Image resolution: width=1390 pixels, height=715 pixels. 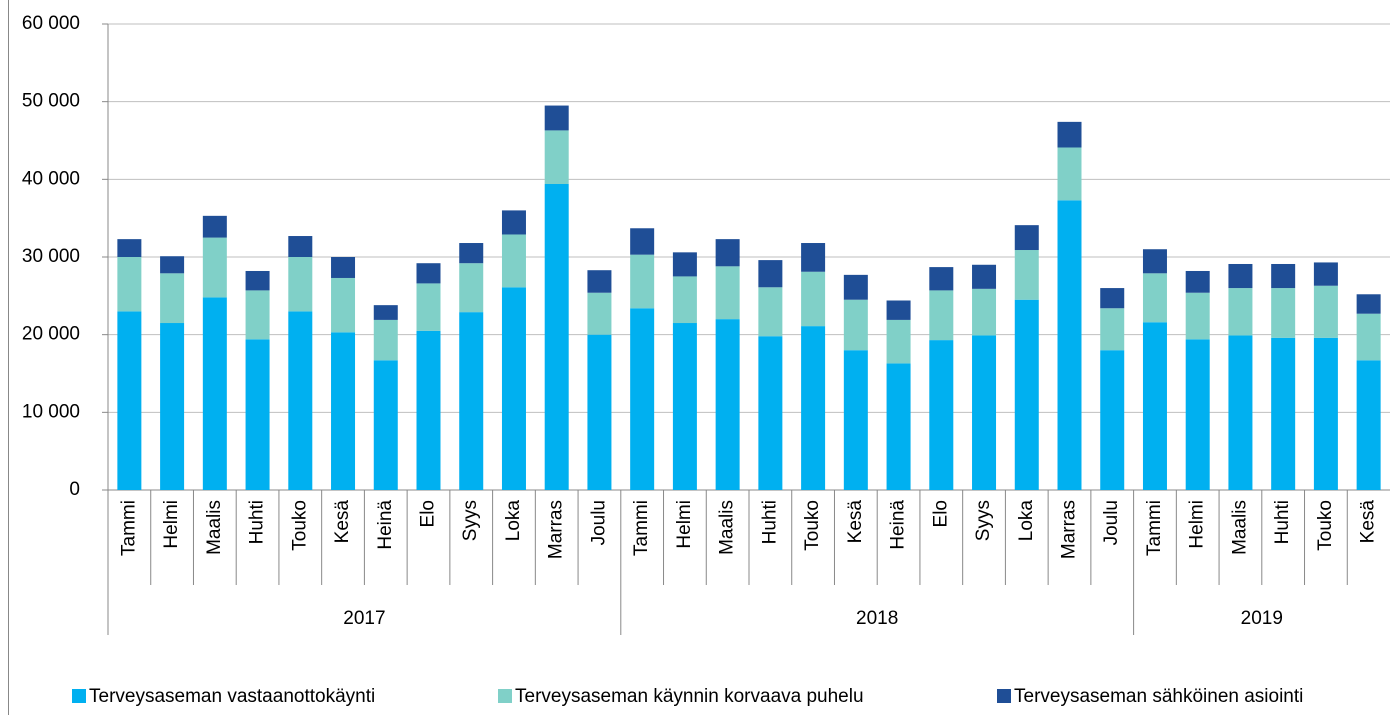 I want to click on legend-label: Terveysaseman vastaanottokäynti, so click(x=232, y=696).